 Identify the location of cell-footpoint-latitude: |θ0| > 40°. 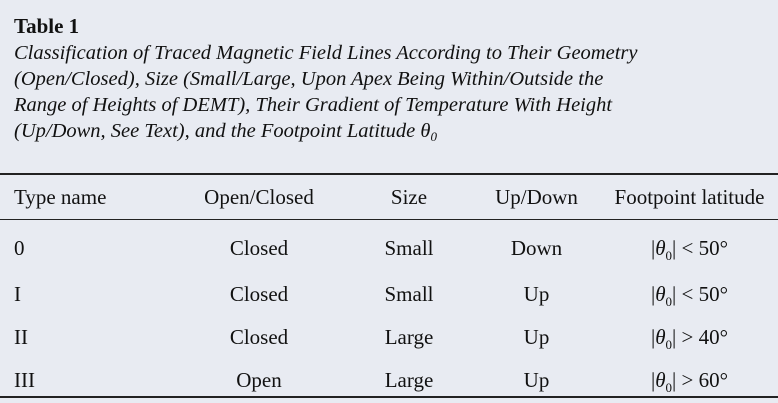
(689, 338).